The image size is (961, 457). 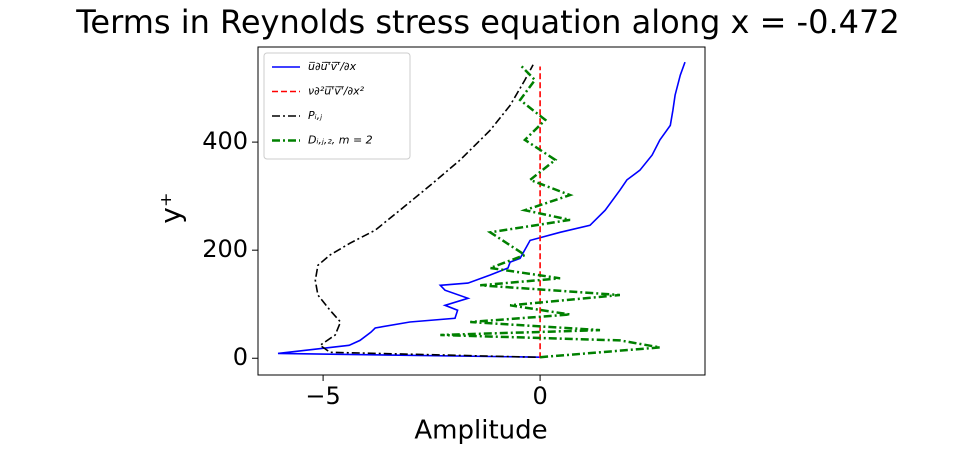 What do you see at coordinates (332, 66) in the screenshot?
I see `legend-label: u̅∂u̅'̅v̅'̅/∂x` at bounding box center [332, 66].